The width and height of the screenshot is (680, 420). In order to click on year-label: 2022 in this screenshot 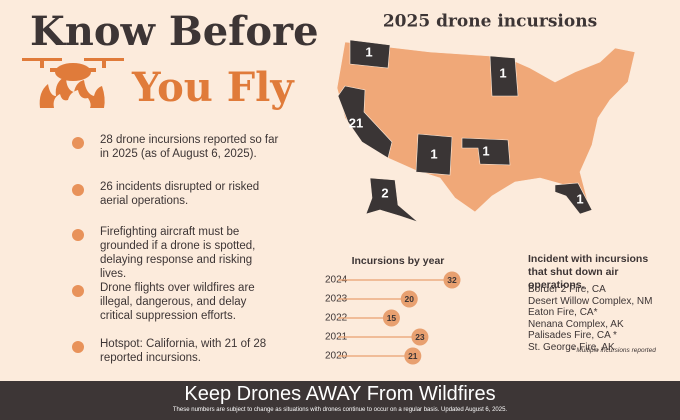, I will do `click(336, 318)`.